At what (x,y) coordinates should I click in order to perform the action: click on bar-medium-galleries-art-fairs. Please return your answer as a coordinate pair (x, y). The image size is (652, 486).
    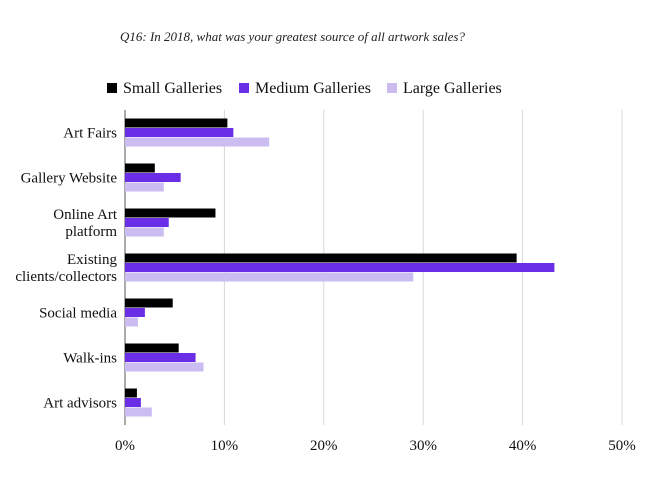
    Looking at the image, I should click on (179, 132).